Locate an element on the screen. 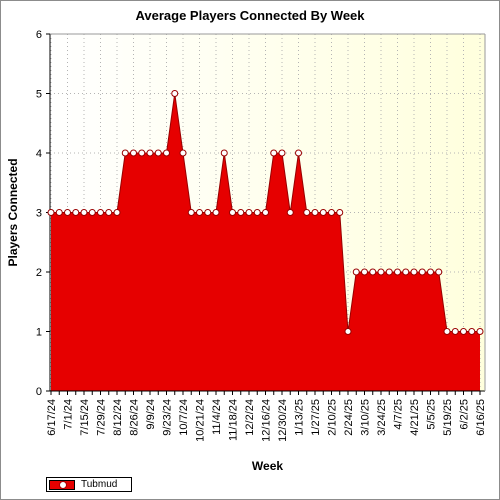 This screenshot has width=500, height=500. x-tick-label: 2/24/25 is located at coordinates (349, 417).